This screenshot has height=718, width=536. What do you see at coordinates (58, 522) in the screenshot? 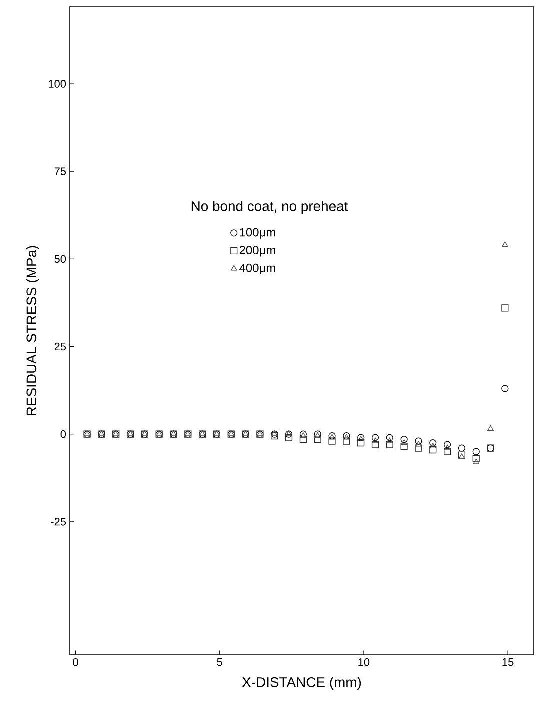
I see `y-tick-label: -25` at bounding box center [58, 522].